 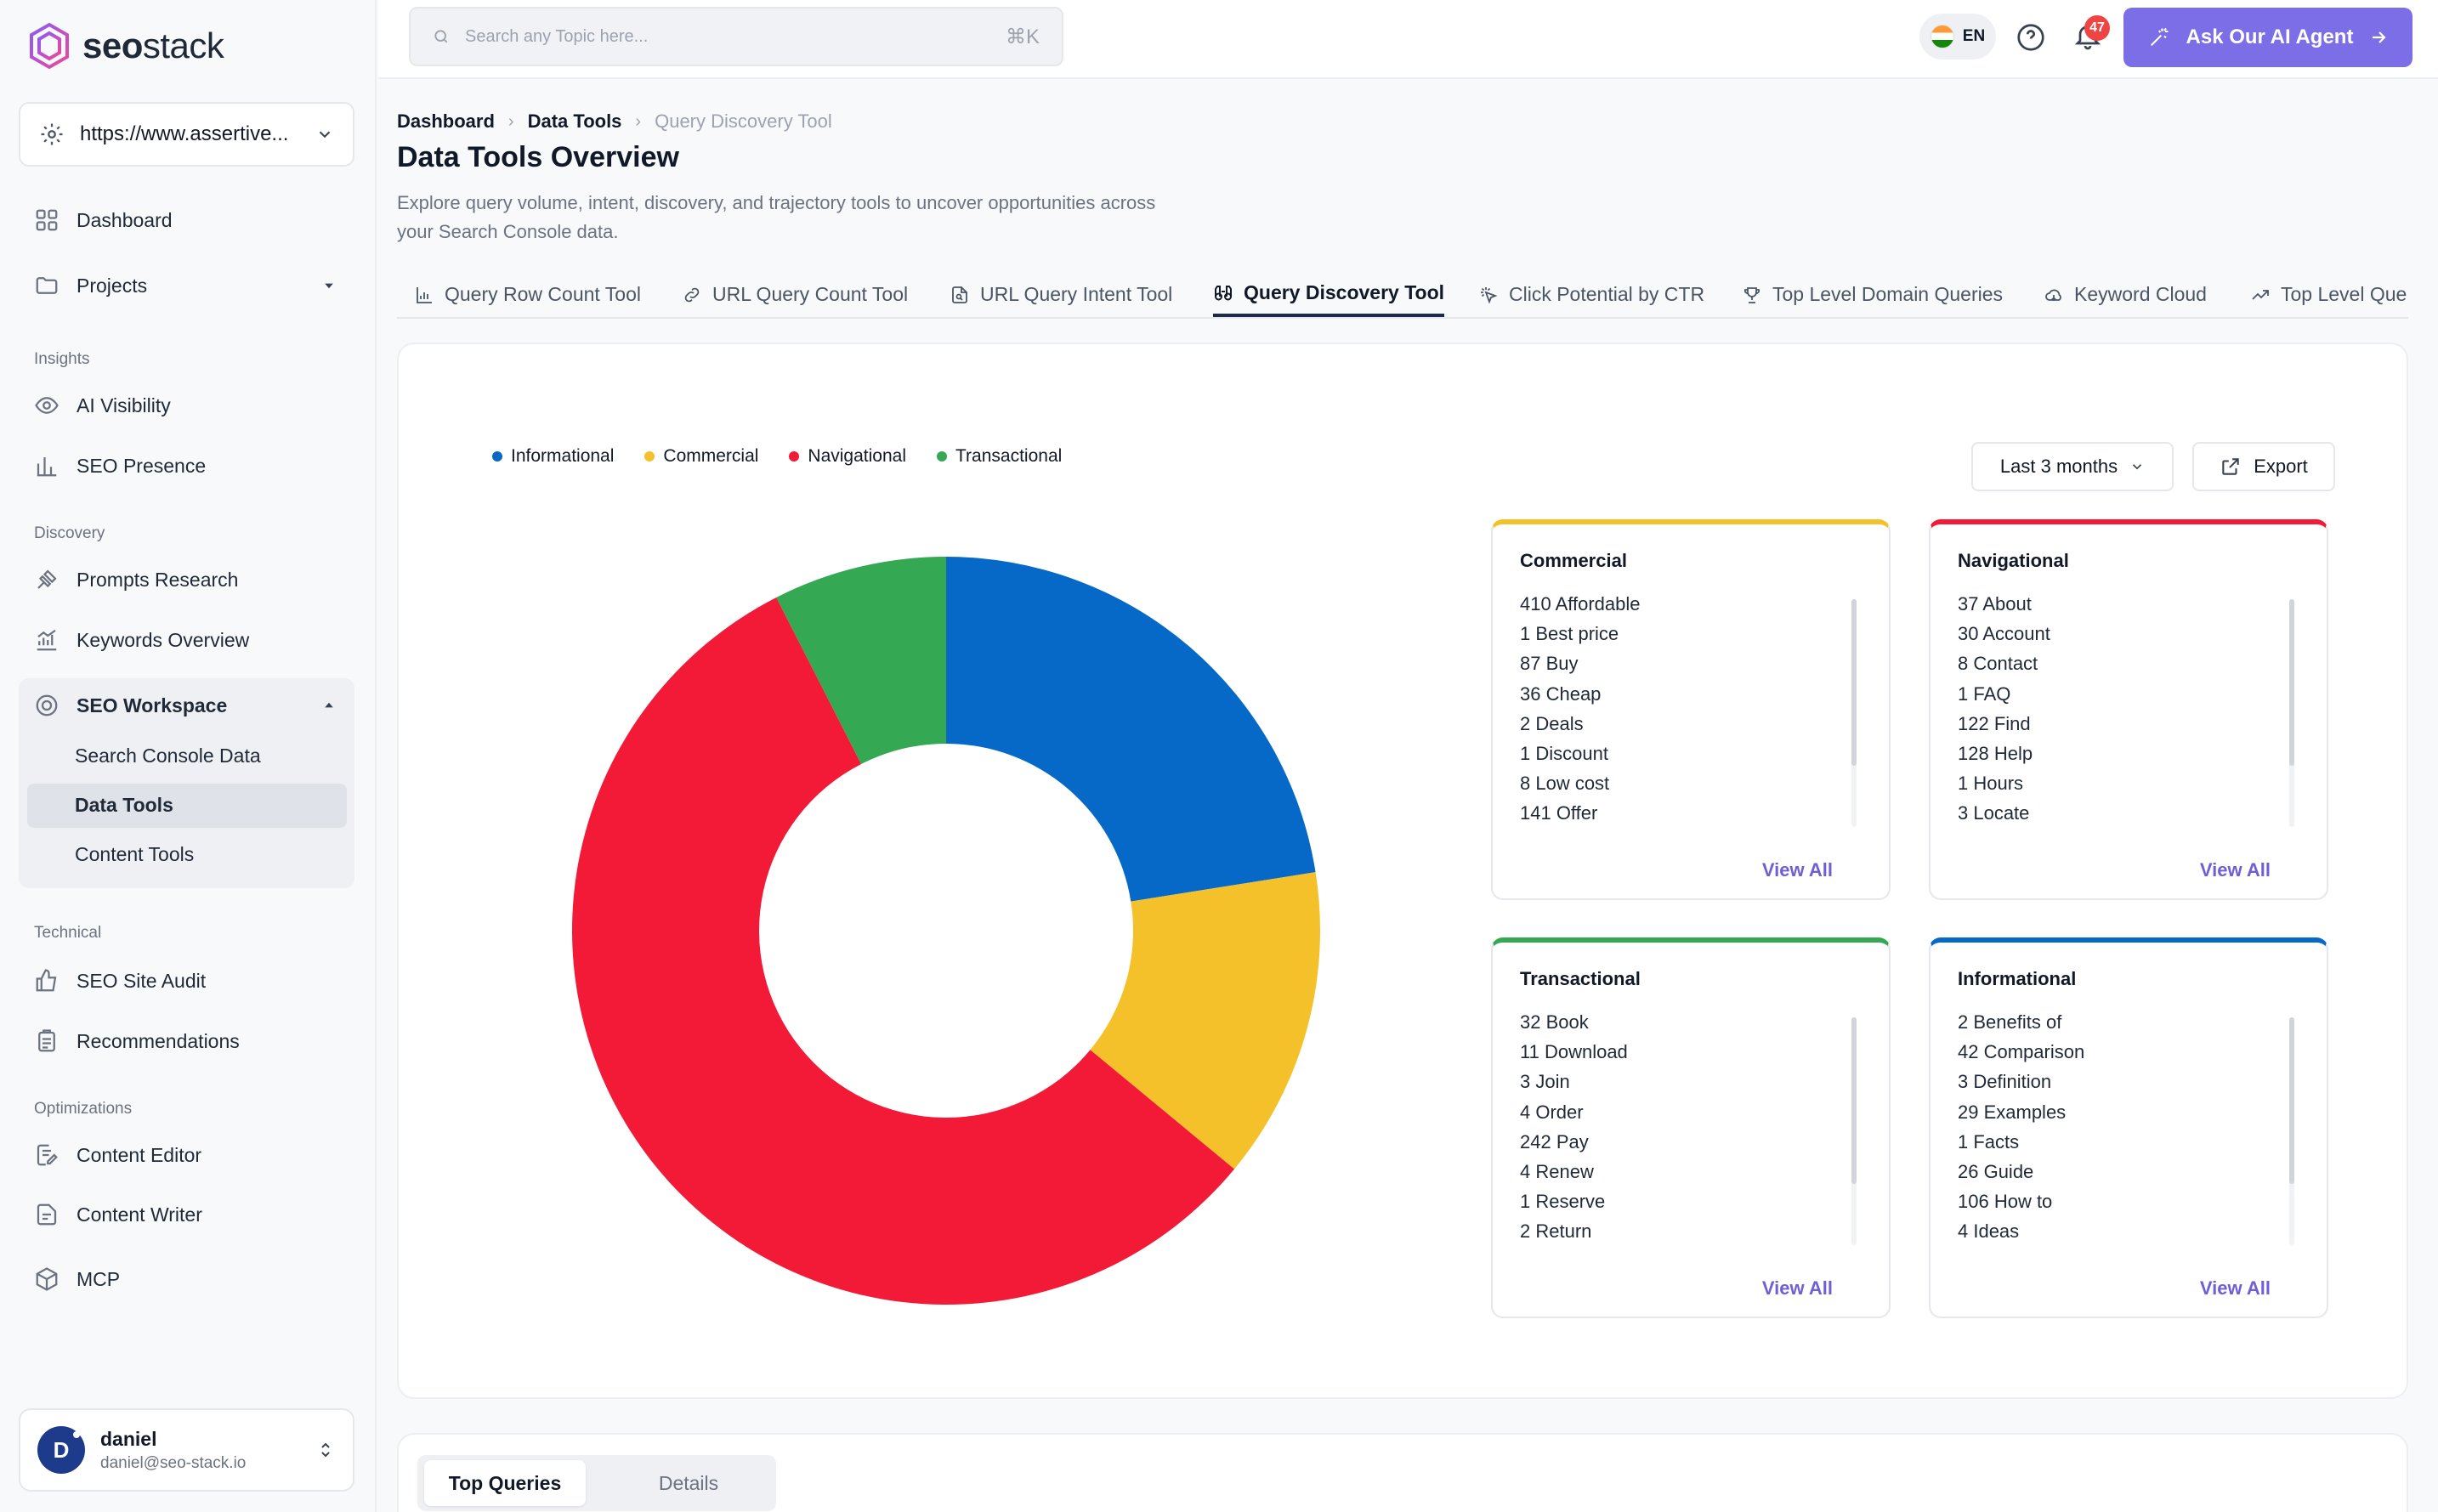 What do you see at coordinates (152, 705) in the screenshot?
I see `sidebar-item-label: SEO Workspace` at bounding box center [152, 705].